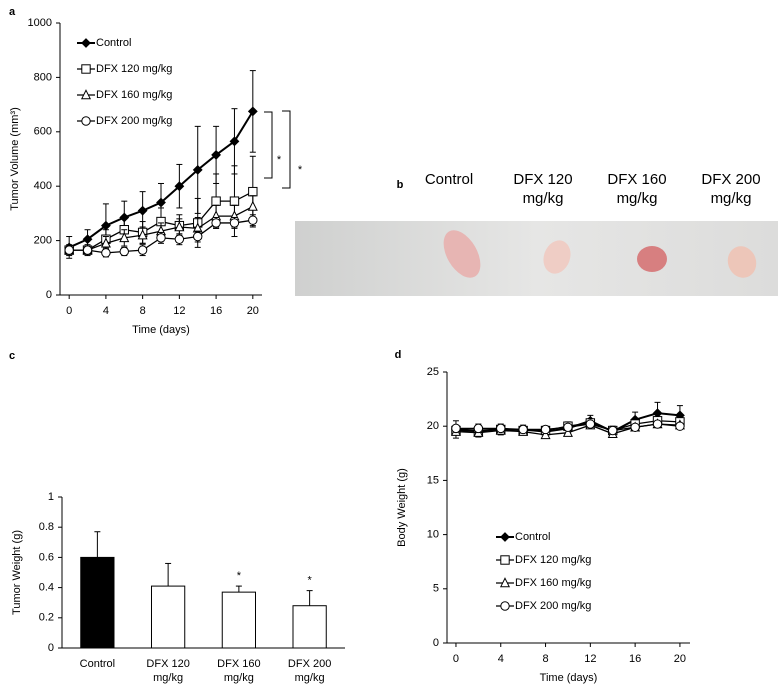 This screenshot has height=694, width=778. I want to click on legend-label: DFX 120 mg/kg, so click(553, 560).